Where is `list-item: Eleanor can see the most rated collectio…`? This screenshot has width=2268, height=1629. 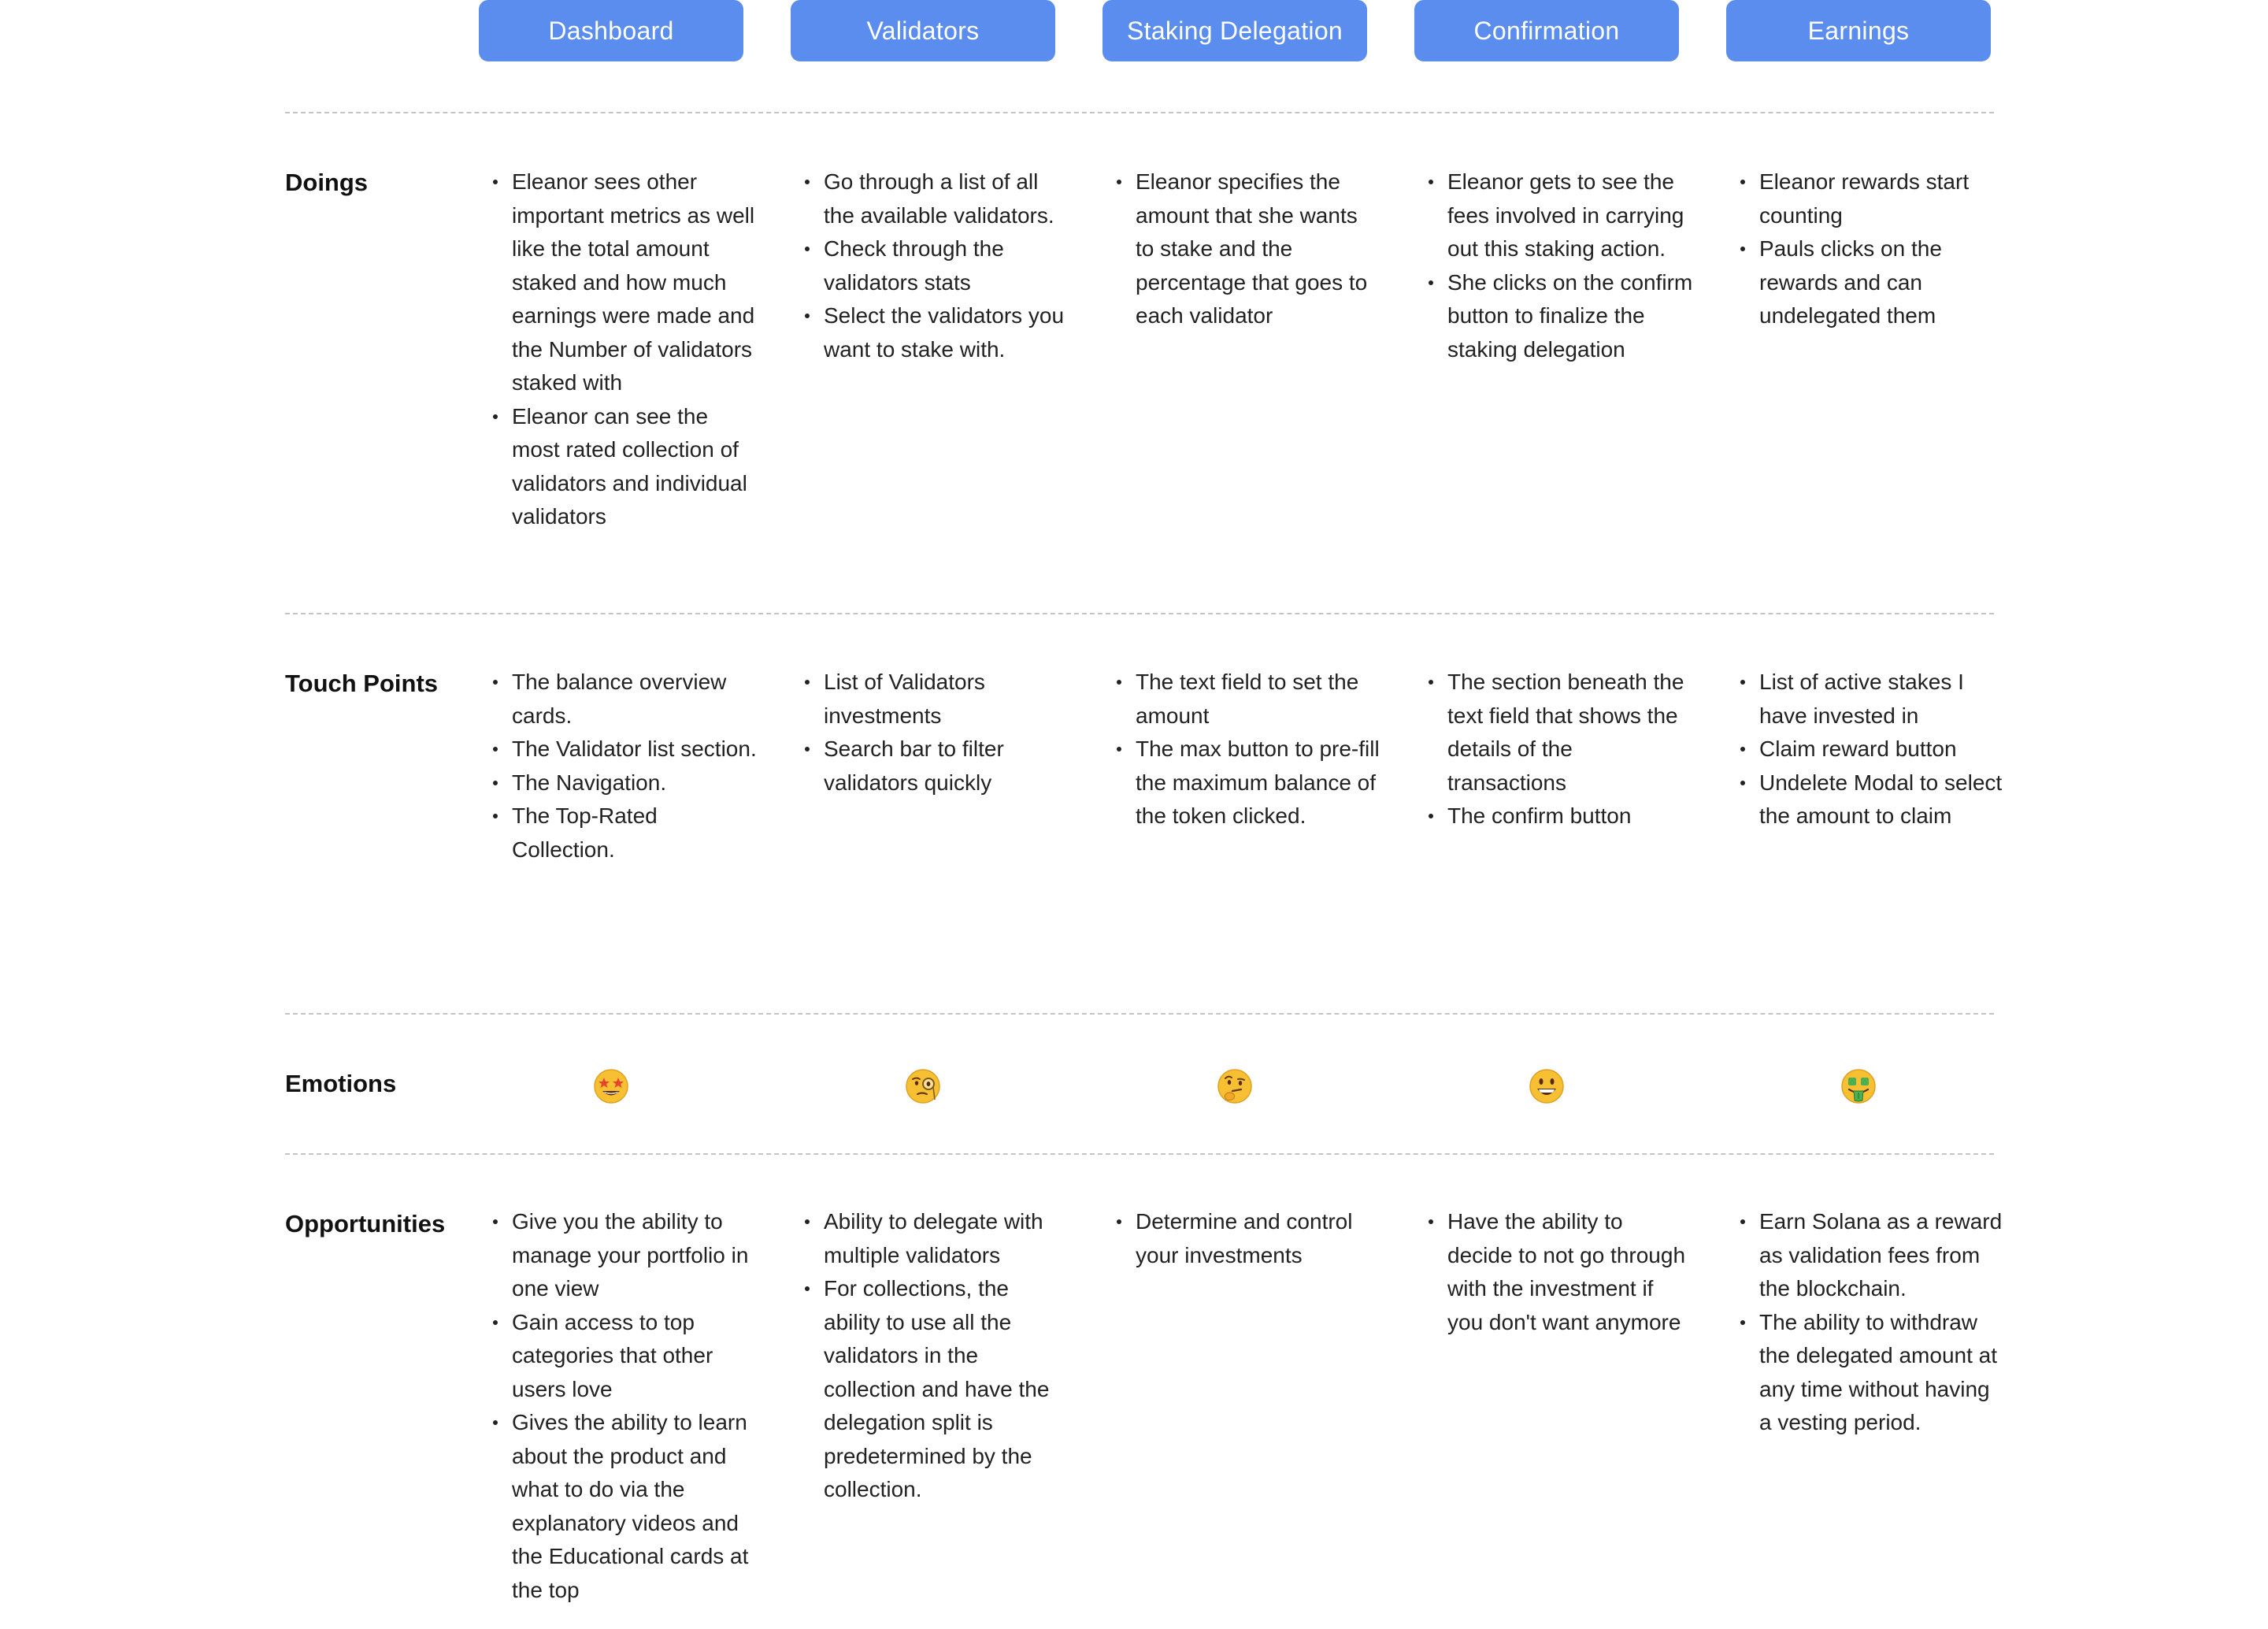
list-item: Eleanor can see the most rated collectio… is located at coordinates (624, 467).